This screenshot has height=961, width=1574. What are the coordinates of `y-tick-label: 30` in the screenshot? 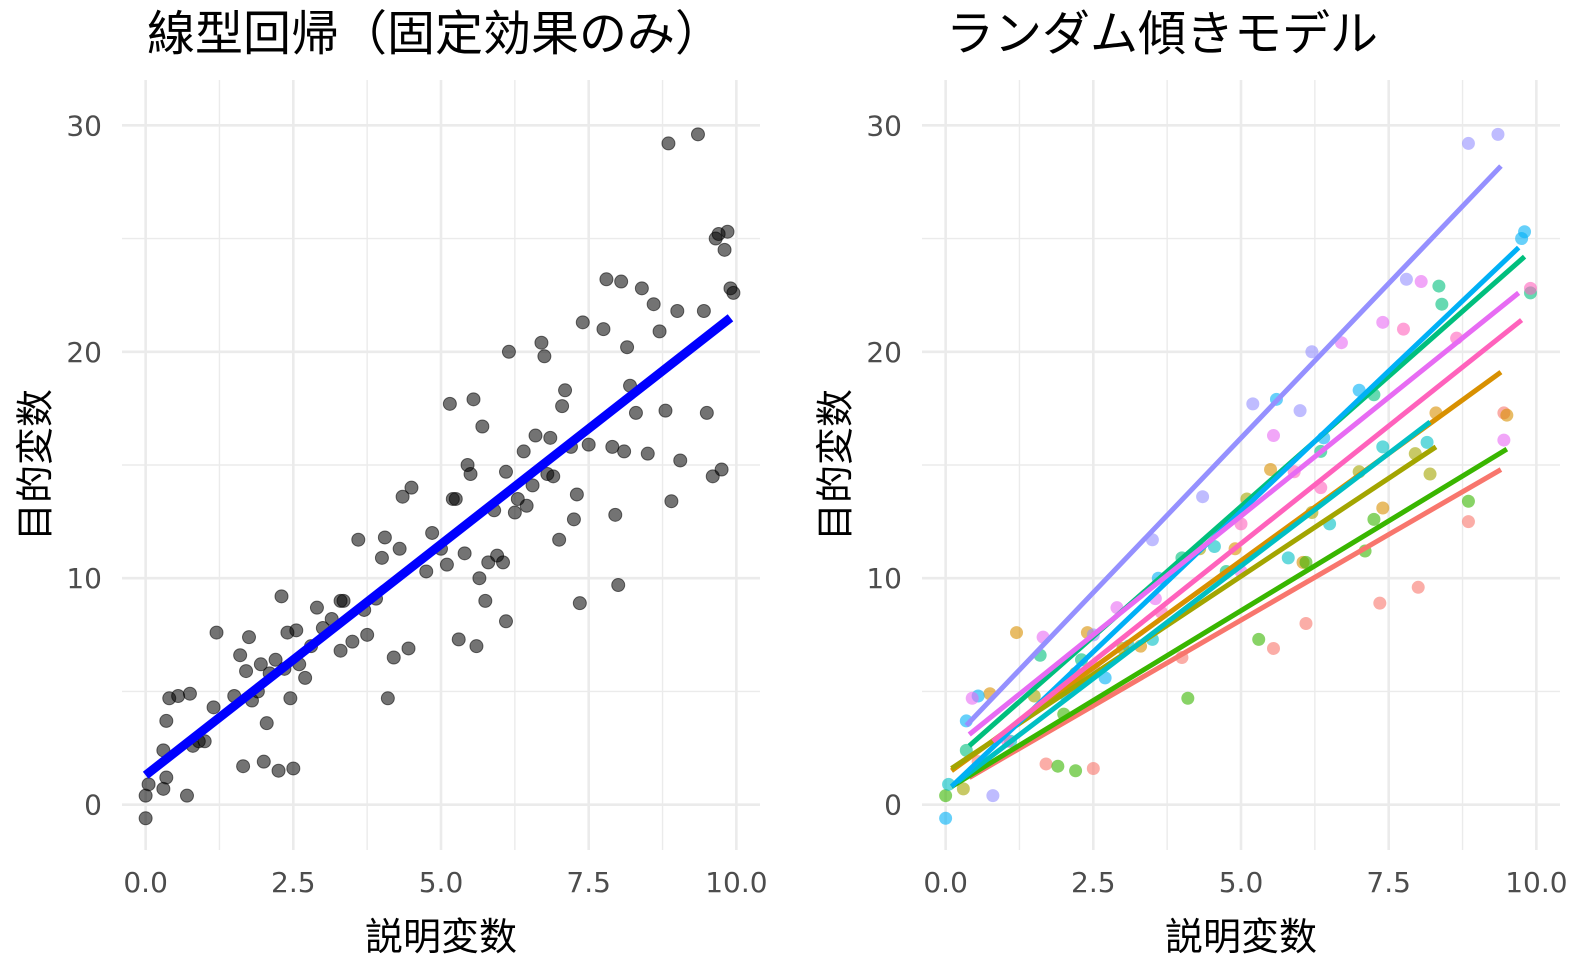 It's located at (884, 125).